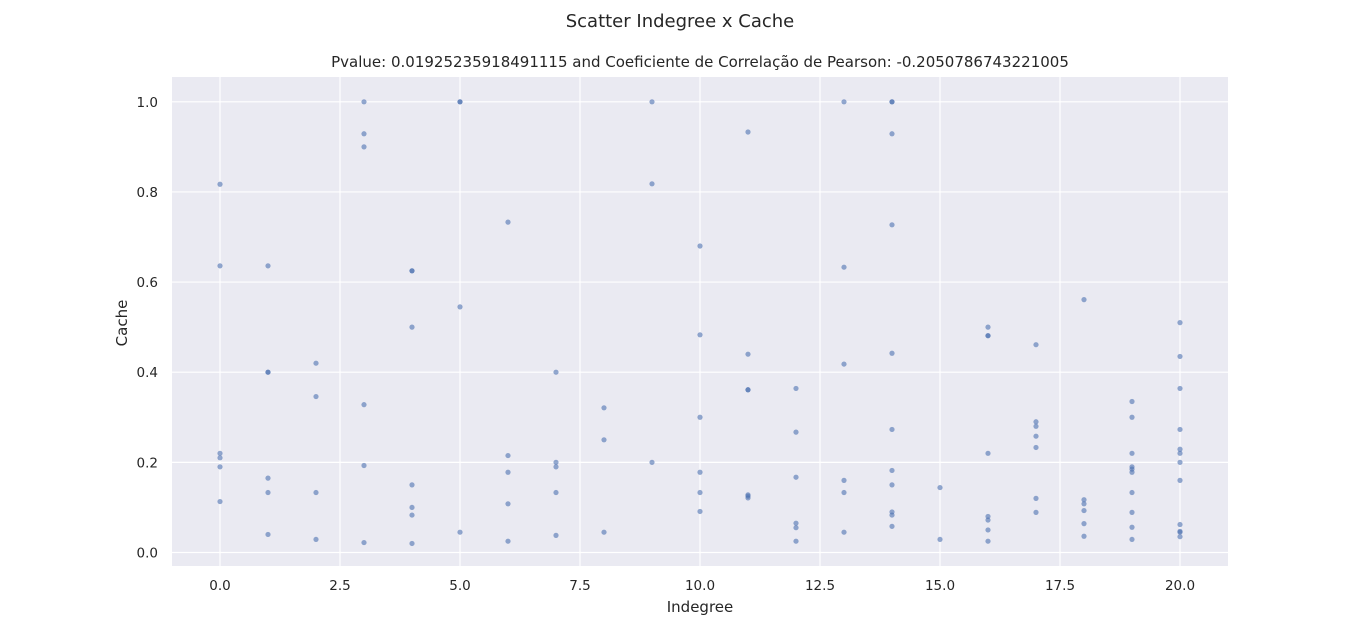  What do you see at coordinates (339, 586) in the screenshot?
I see `x-tick-label: 2.5` at bounding box center [339, 586].